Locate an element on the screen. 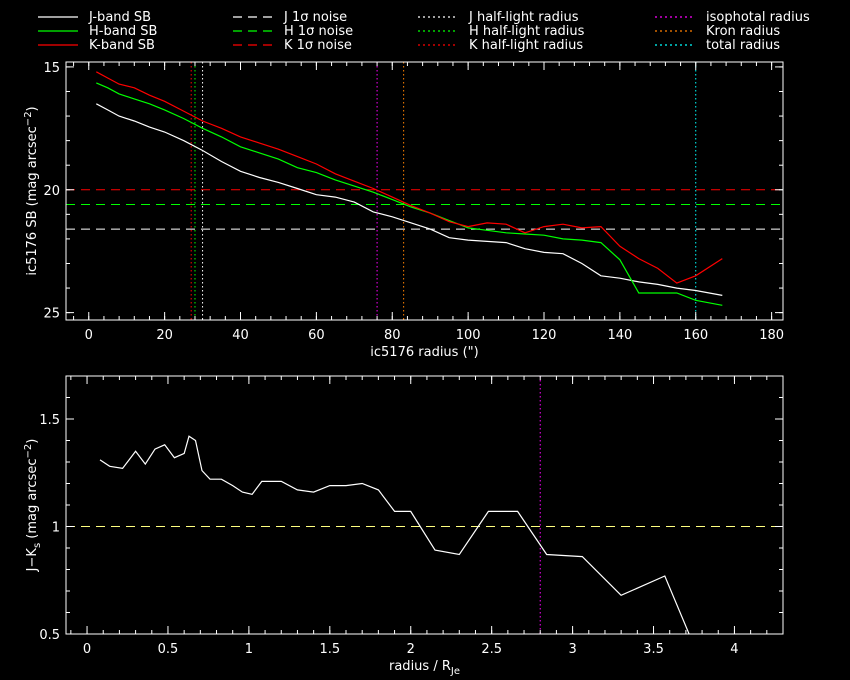 The width and height of the screenshot is (850, 680). x-tick-label: 160 is located at coordinates (695, 335).